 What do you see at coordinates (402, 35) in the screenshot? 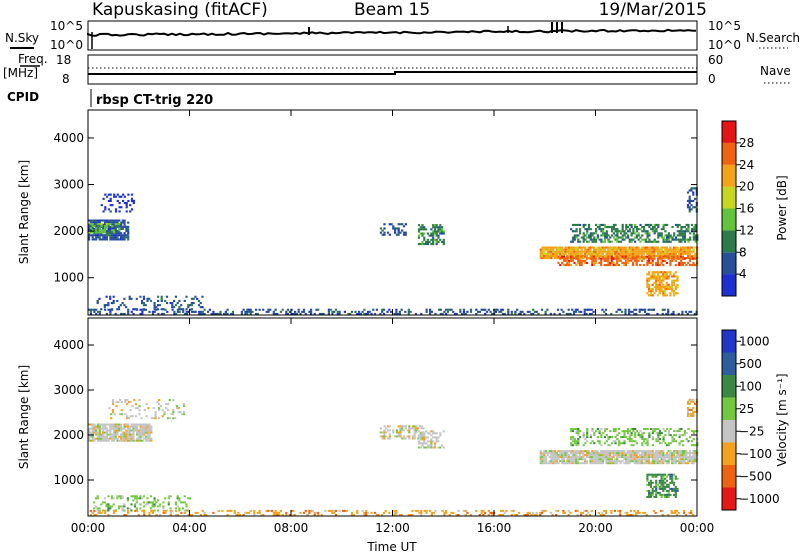
I see `noise-panel: N.Sky 10^5 10^0 10^5 10^0 N.Search` at bounding box center [402, 35].